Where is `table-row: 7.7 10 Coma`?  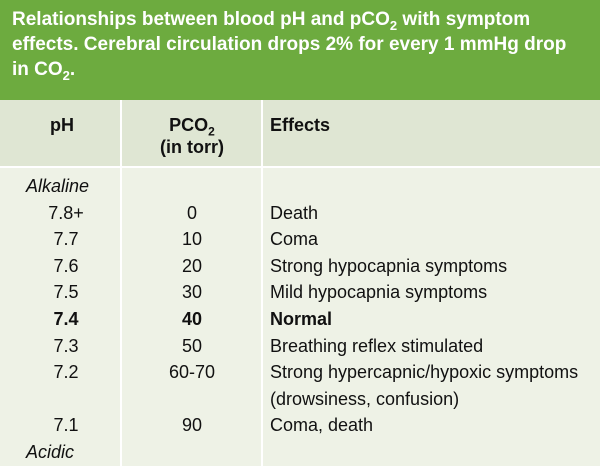 table-row: 7.7 10 Coma is located at coordinates (300, 239).